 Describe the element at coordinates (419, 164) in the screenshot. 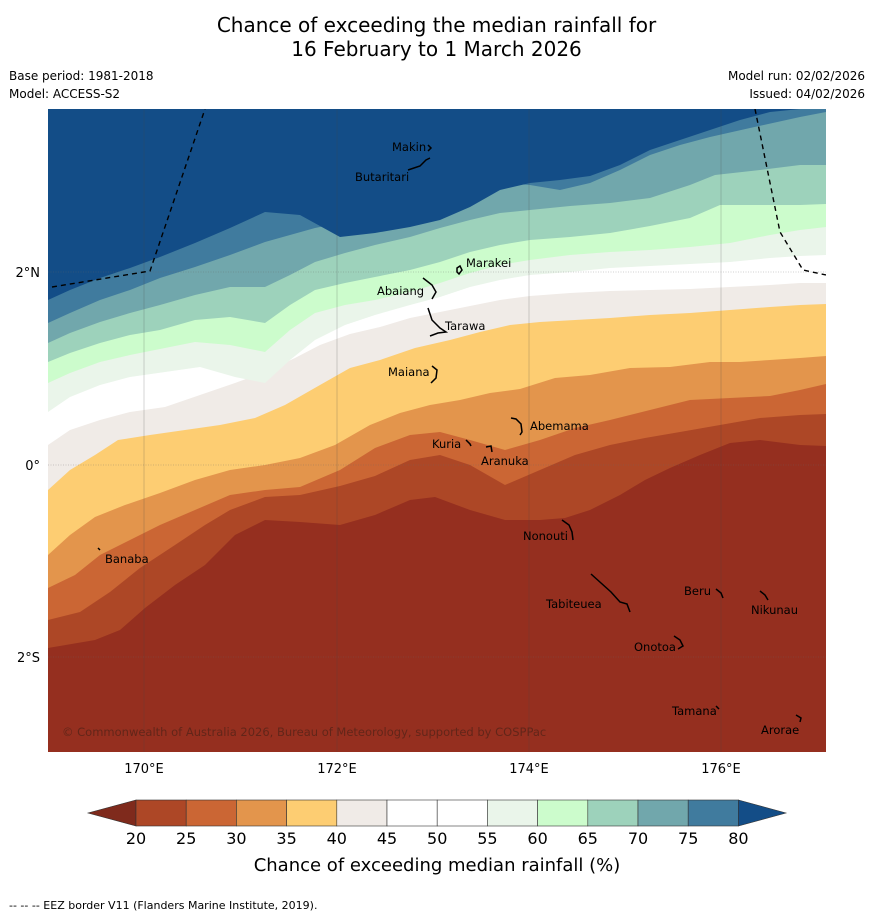

I see `island-butaritari` at that location.